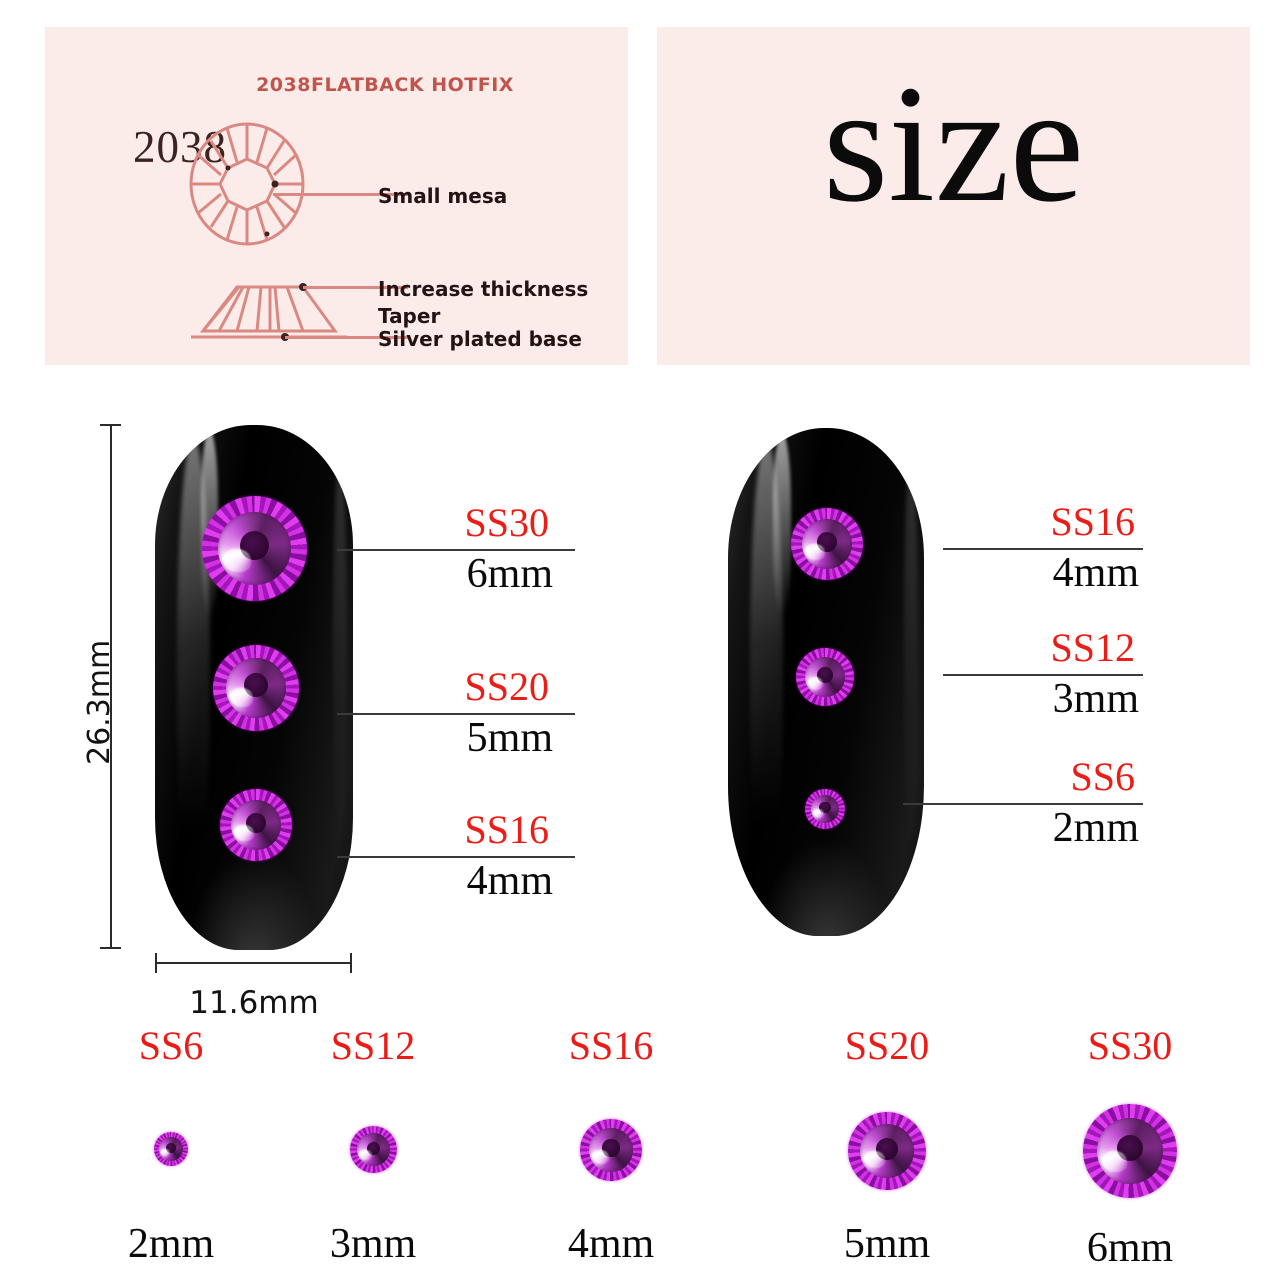 This screenshot has width=1288, height=1288. What do you see at coordinates (1130, 1045) in the screenshot?
I see `swatch-ss-label: SS30` at bounding box center [1130, 1045].